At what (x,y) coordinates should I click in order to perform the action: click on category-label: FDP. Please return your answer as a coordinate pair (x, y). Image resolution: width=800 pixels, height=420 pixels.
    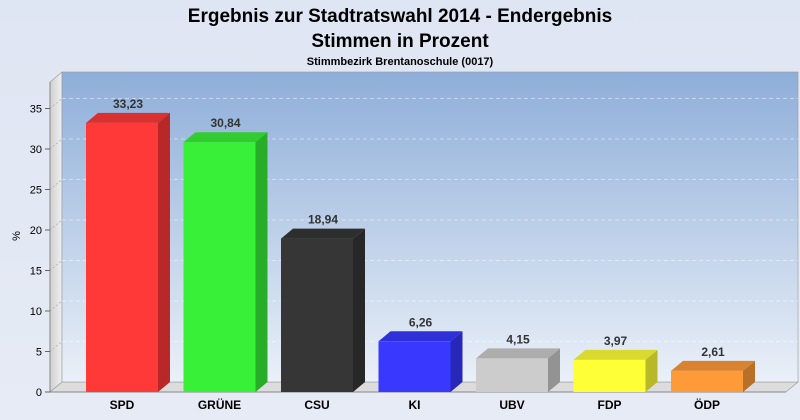
    Looking at the image, I should click on (610, 405).